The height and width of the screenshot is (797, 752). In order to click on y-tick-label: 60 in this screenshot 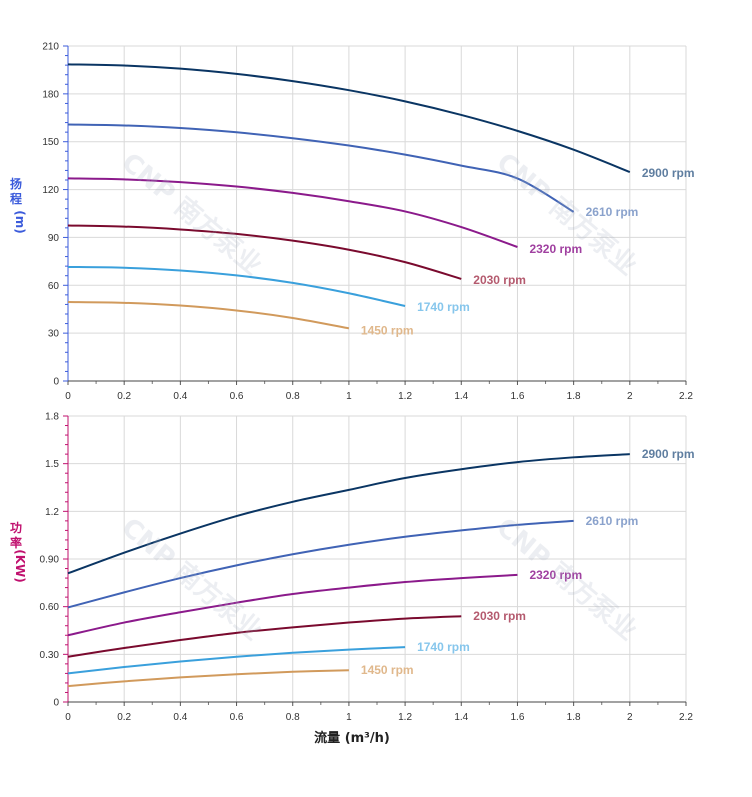, I will do `click(54, 286)`.